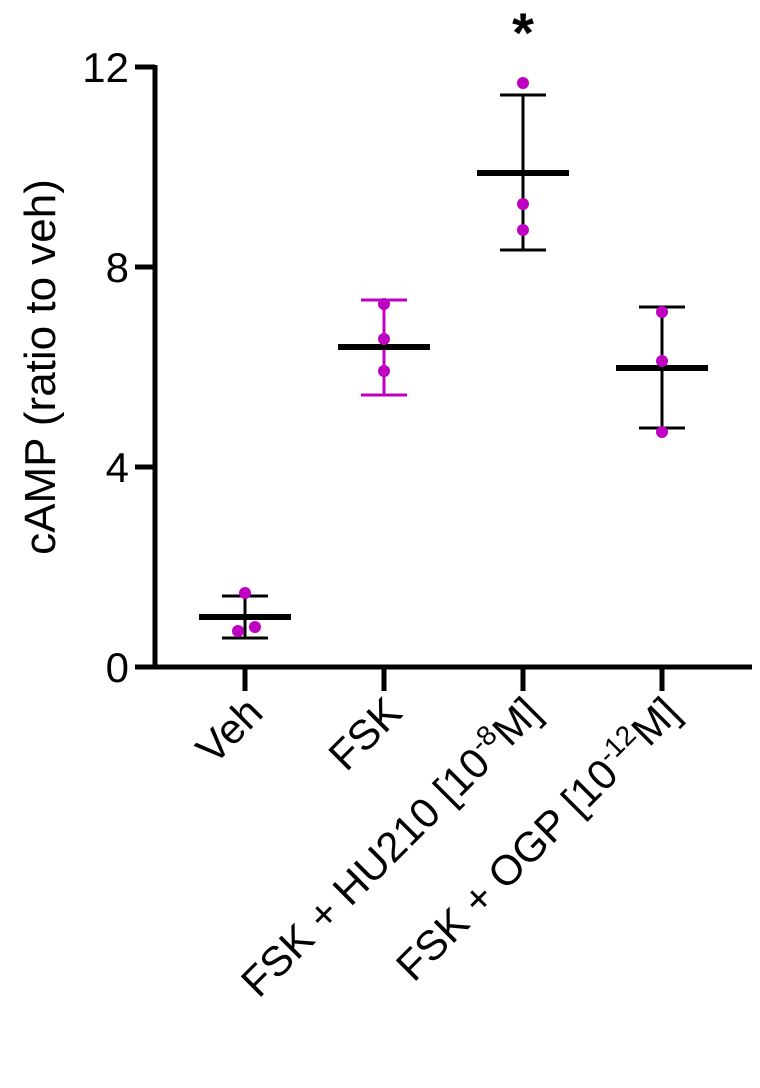  What do you see at coordinates (229, 730) in the screenshot?
I see `x-tick-label: Veh` at bounding box center [229, 730].